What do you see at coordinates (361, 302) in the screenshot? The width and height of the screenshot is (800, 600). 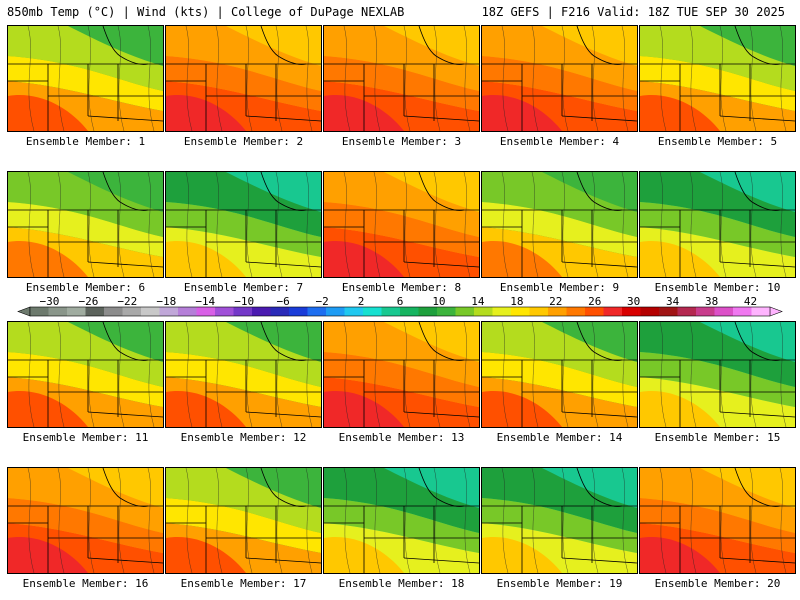 I see `colorbar-tick-label: 2` at bounding box center [361, 302].